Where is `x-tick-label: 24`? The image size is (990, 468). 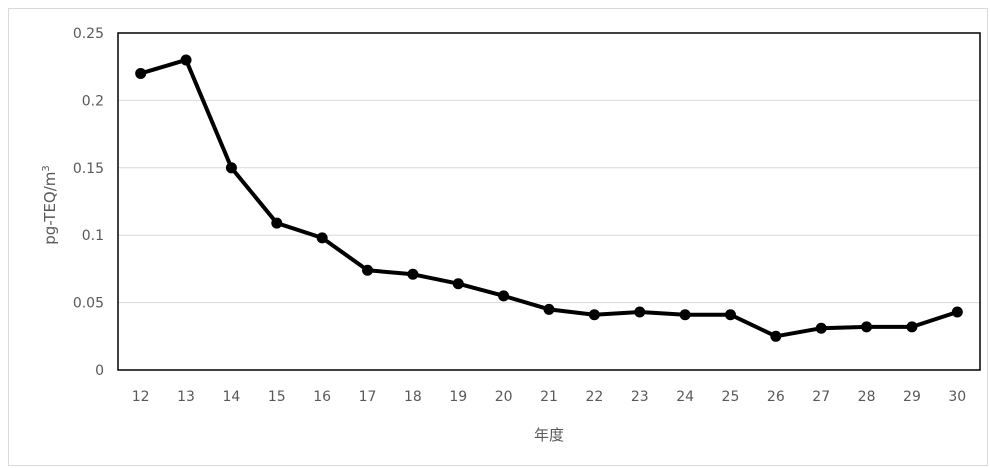 x-tick-label: 24 is located at coordinates (685, 397).